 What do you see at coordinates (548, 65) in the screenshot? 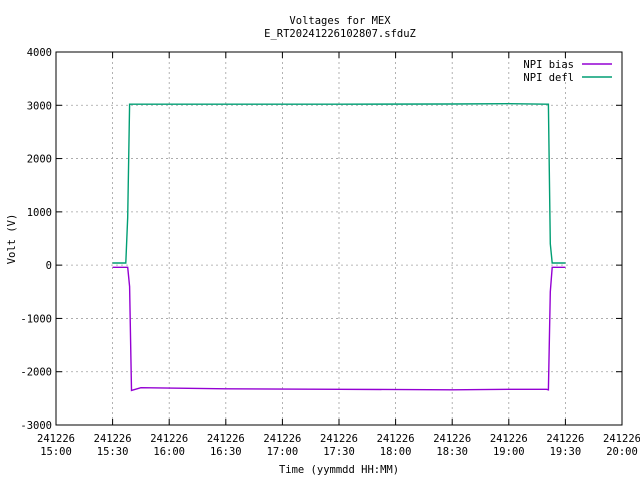
I see `legend-label: NPI bias` at bounding box center [548, 65].